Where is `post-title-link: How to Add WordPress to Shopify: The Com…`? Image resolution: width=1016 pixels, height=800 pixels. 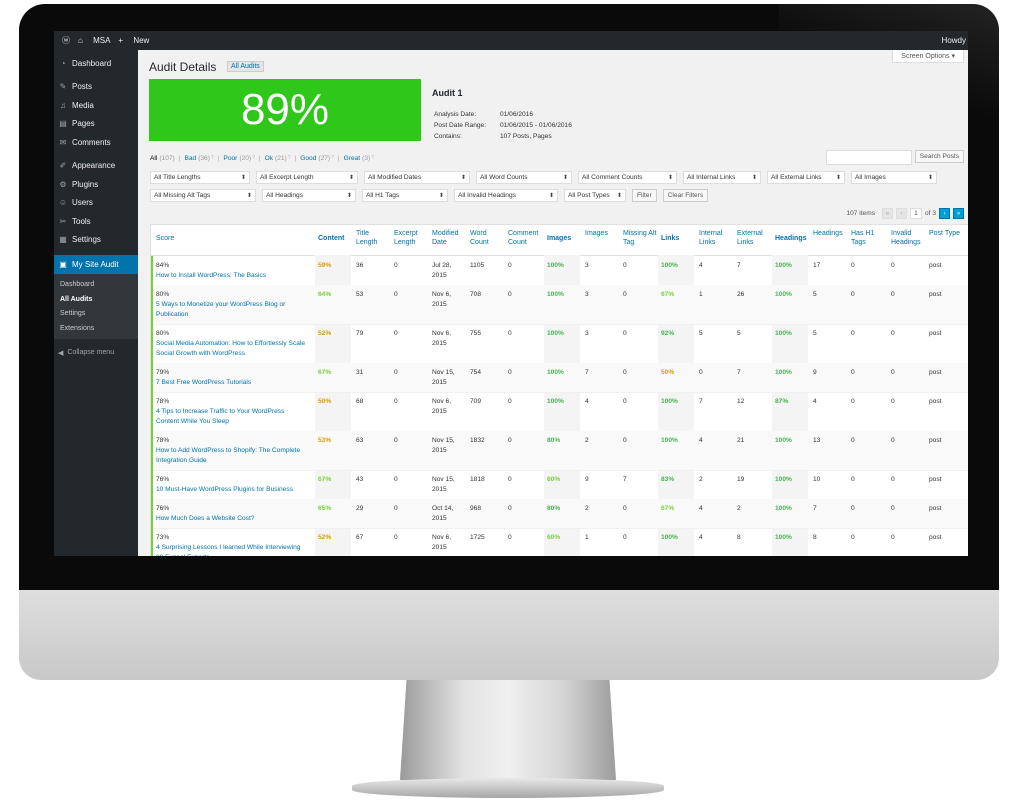 post-title-link: How to Add WordPress to Shopify: The Com… is located at coordinates (228, 455).